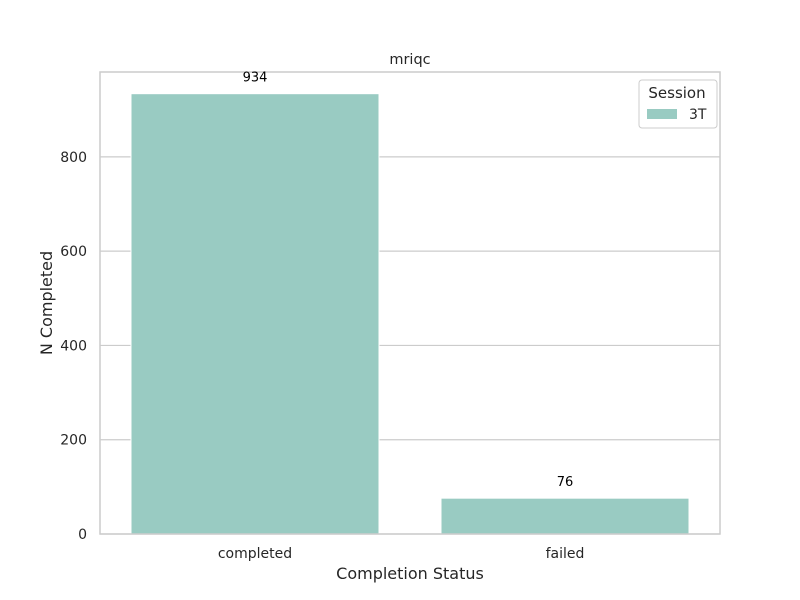  What do you see at coordinates (565, 554) in the screenshot?
I see `x-tick-label-failed: failed` at bounding box center [565, 554].